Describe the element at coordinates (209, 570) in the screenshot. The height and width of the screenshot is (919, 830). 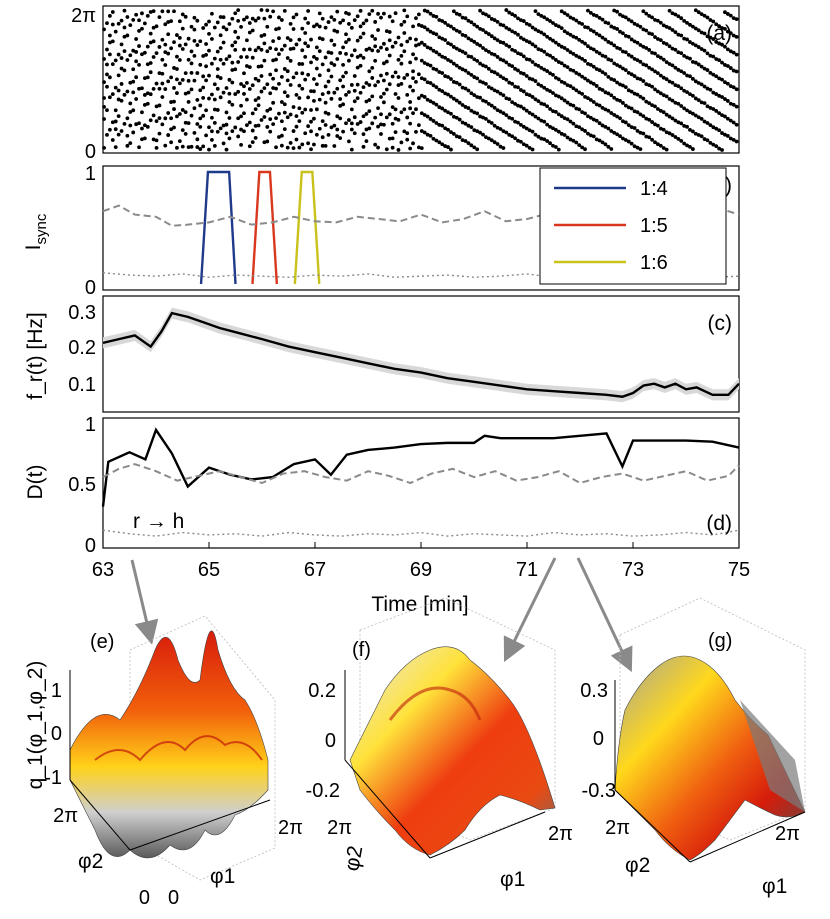
I see `x-tick-label: 65` at that location.